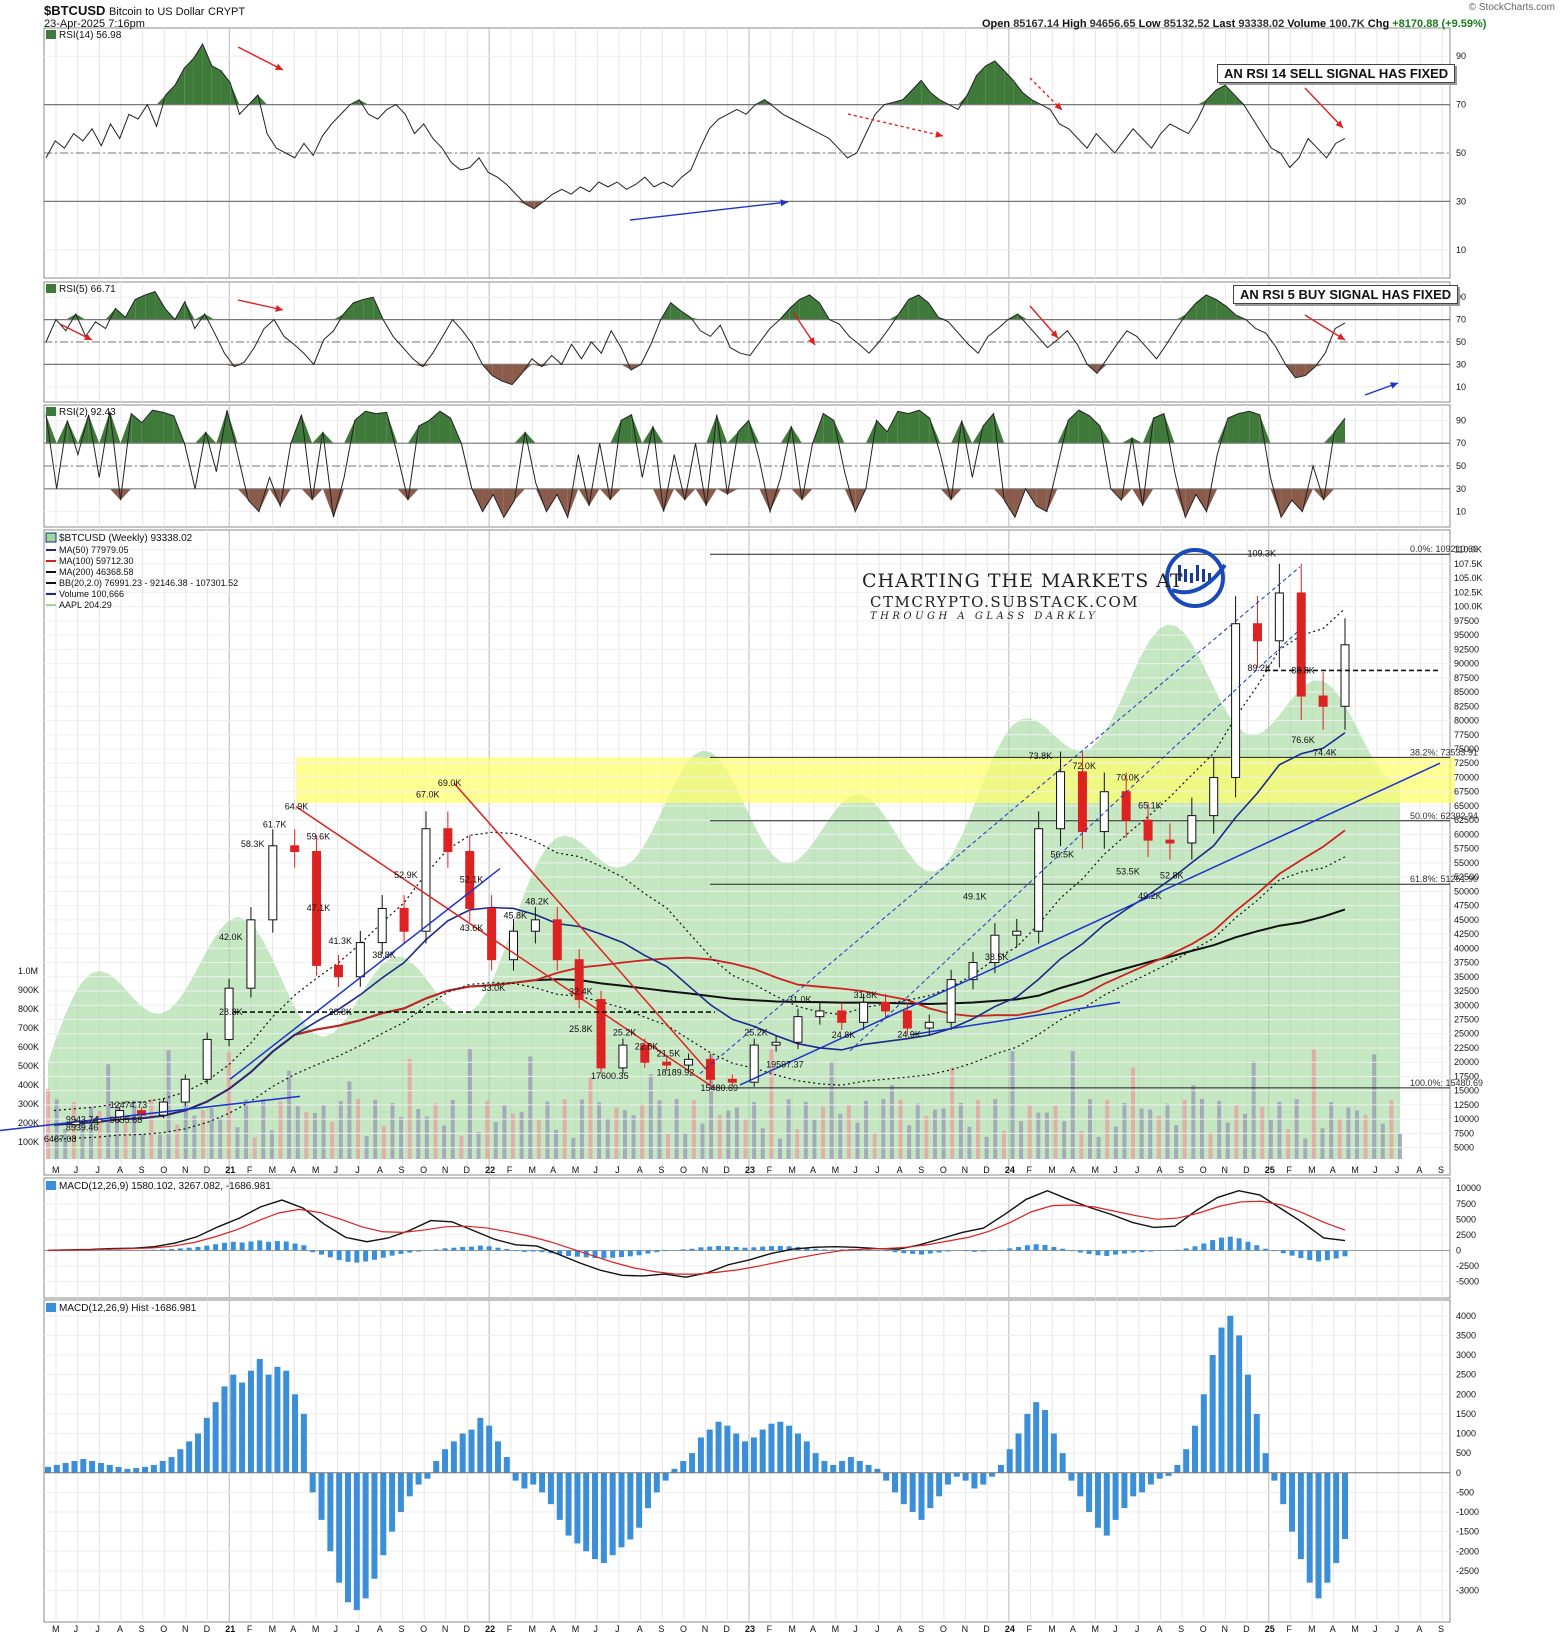  I want to click on divergence-arrow-head, so click(939, 134).